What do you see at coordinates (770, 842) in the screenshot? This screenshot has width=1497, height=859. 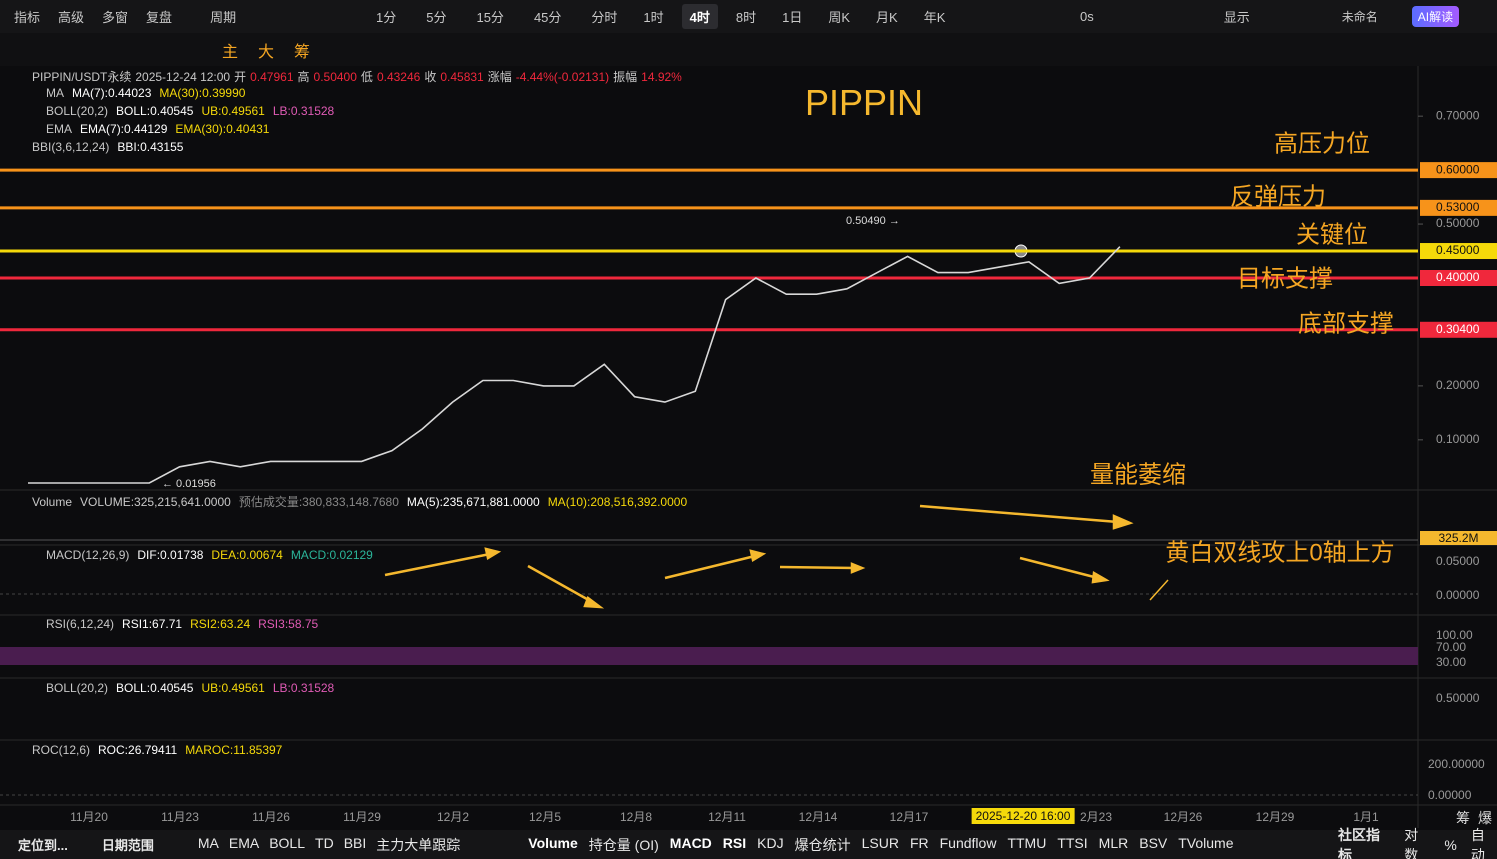 I see `sub-indicator: KDJ` at bounding box center [770, 842].